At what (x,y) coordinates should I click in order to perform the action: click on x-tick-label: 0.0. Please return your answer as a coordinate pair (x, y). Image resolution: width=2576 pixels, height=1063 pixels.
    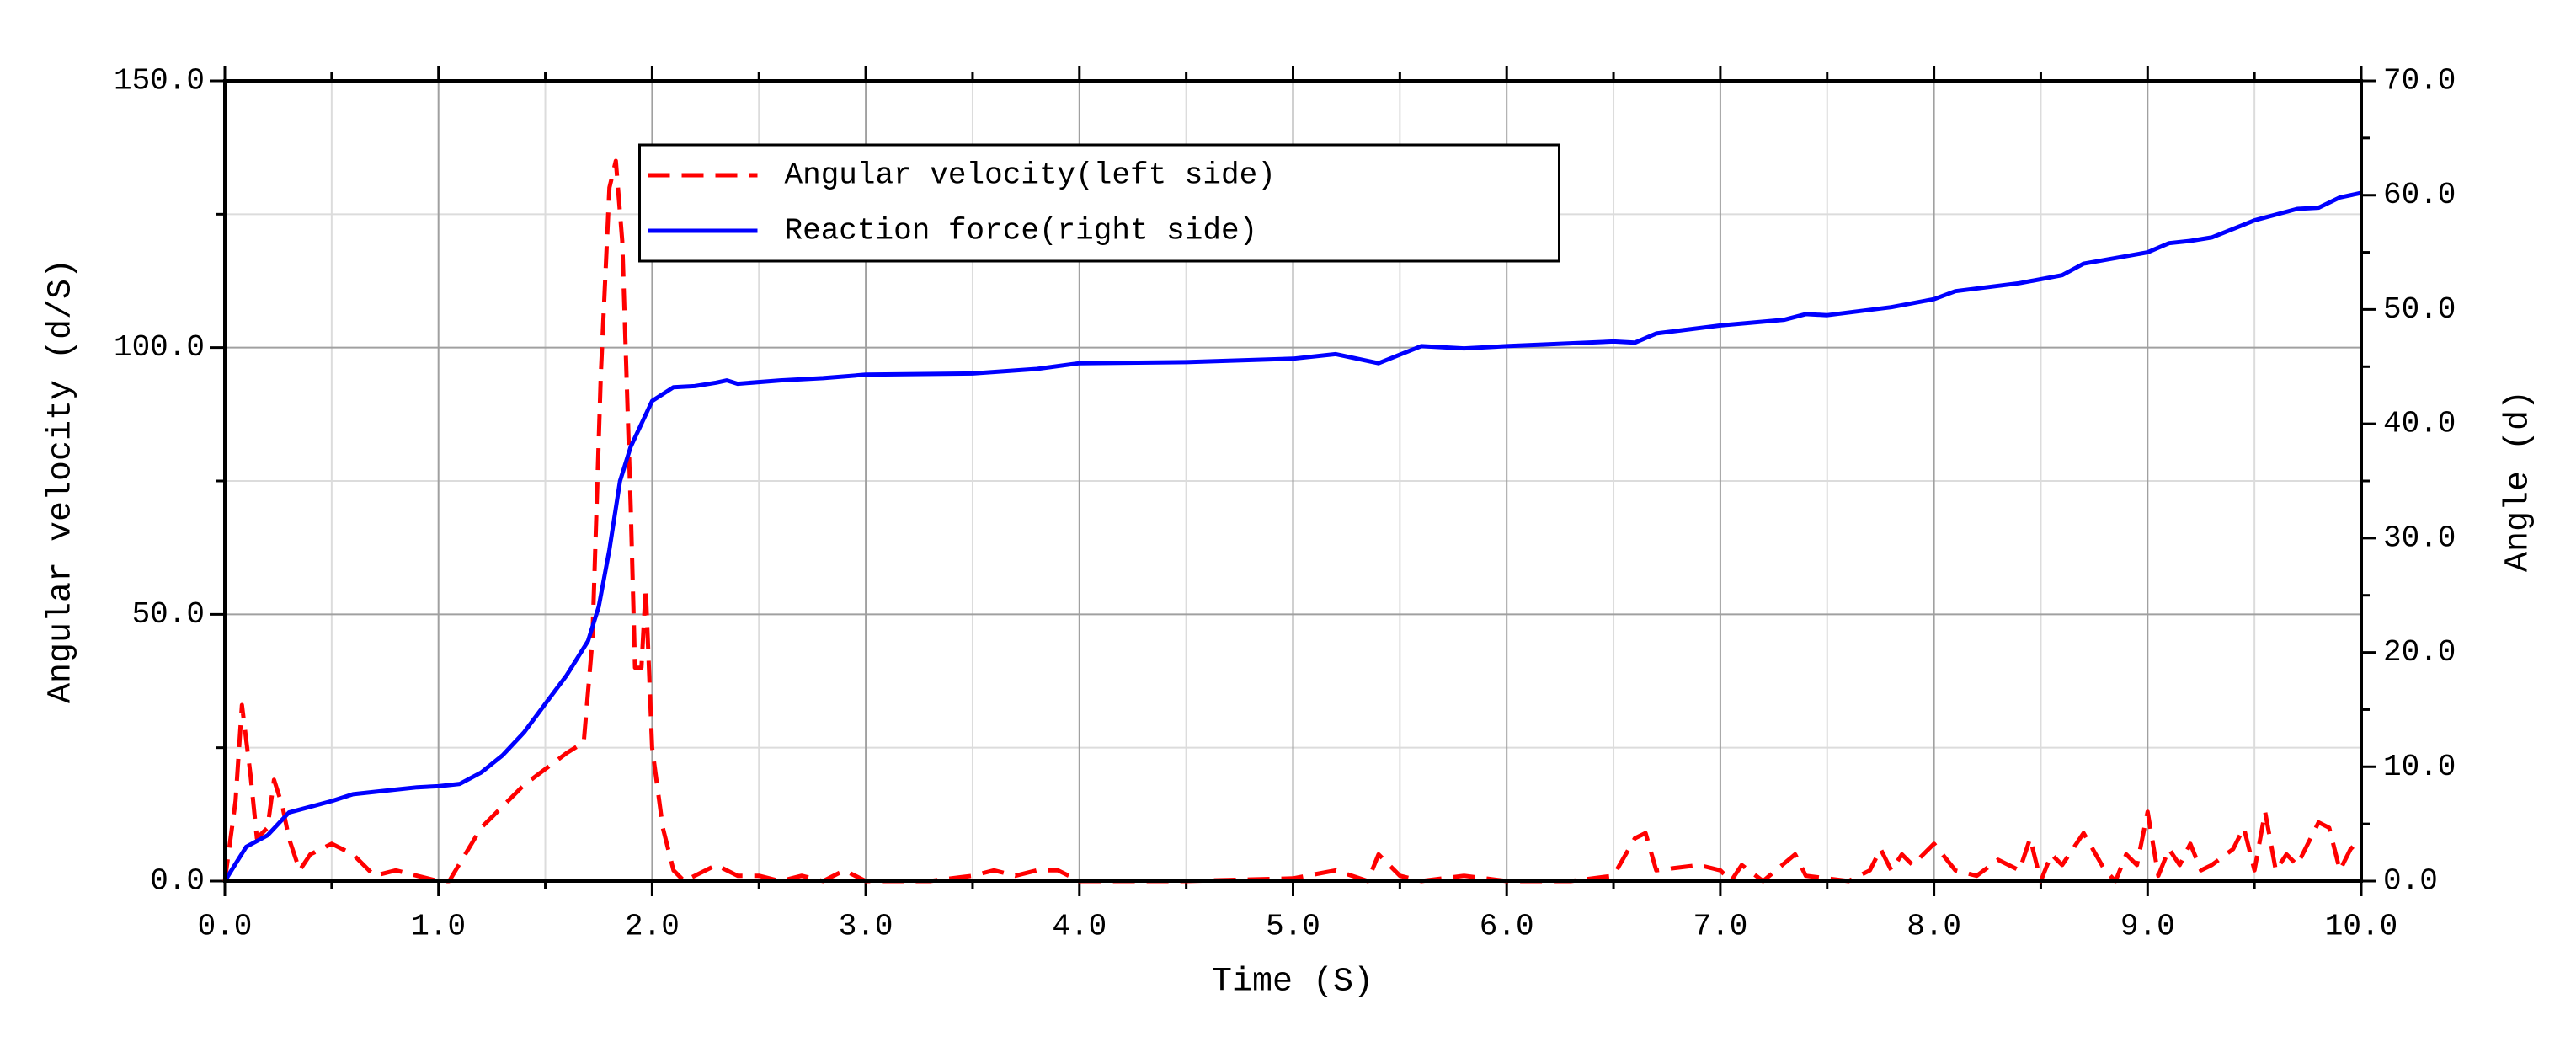
    Looking at the image, I should click on (225, 927).